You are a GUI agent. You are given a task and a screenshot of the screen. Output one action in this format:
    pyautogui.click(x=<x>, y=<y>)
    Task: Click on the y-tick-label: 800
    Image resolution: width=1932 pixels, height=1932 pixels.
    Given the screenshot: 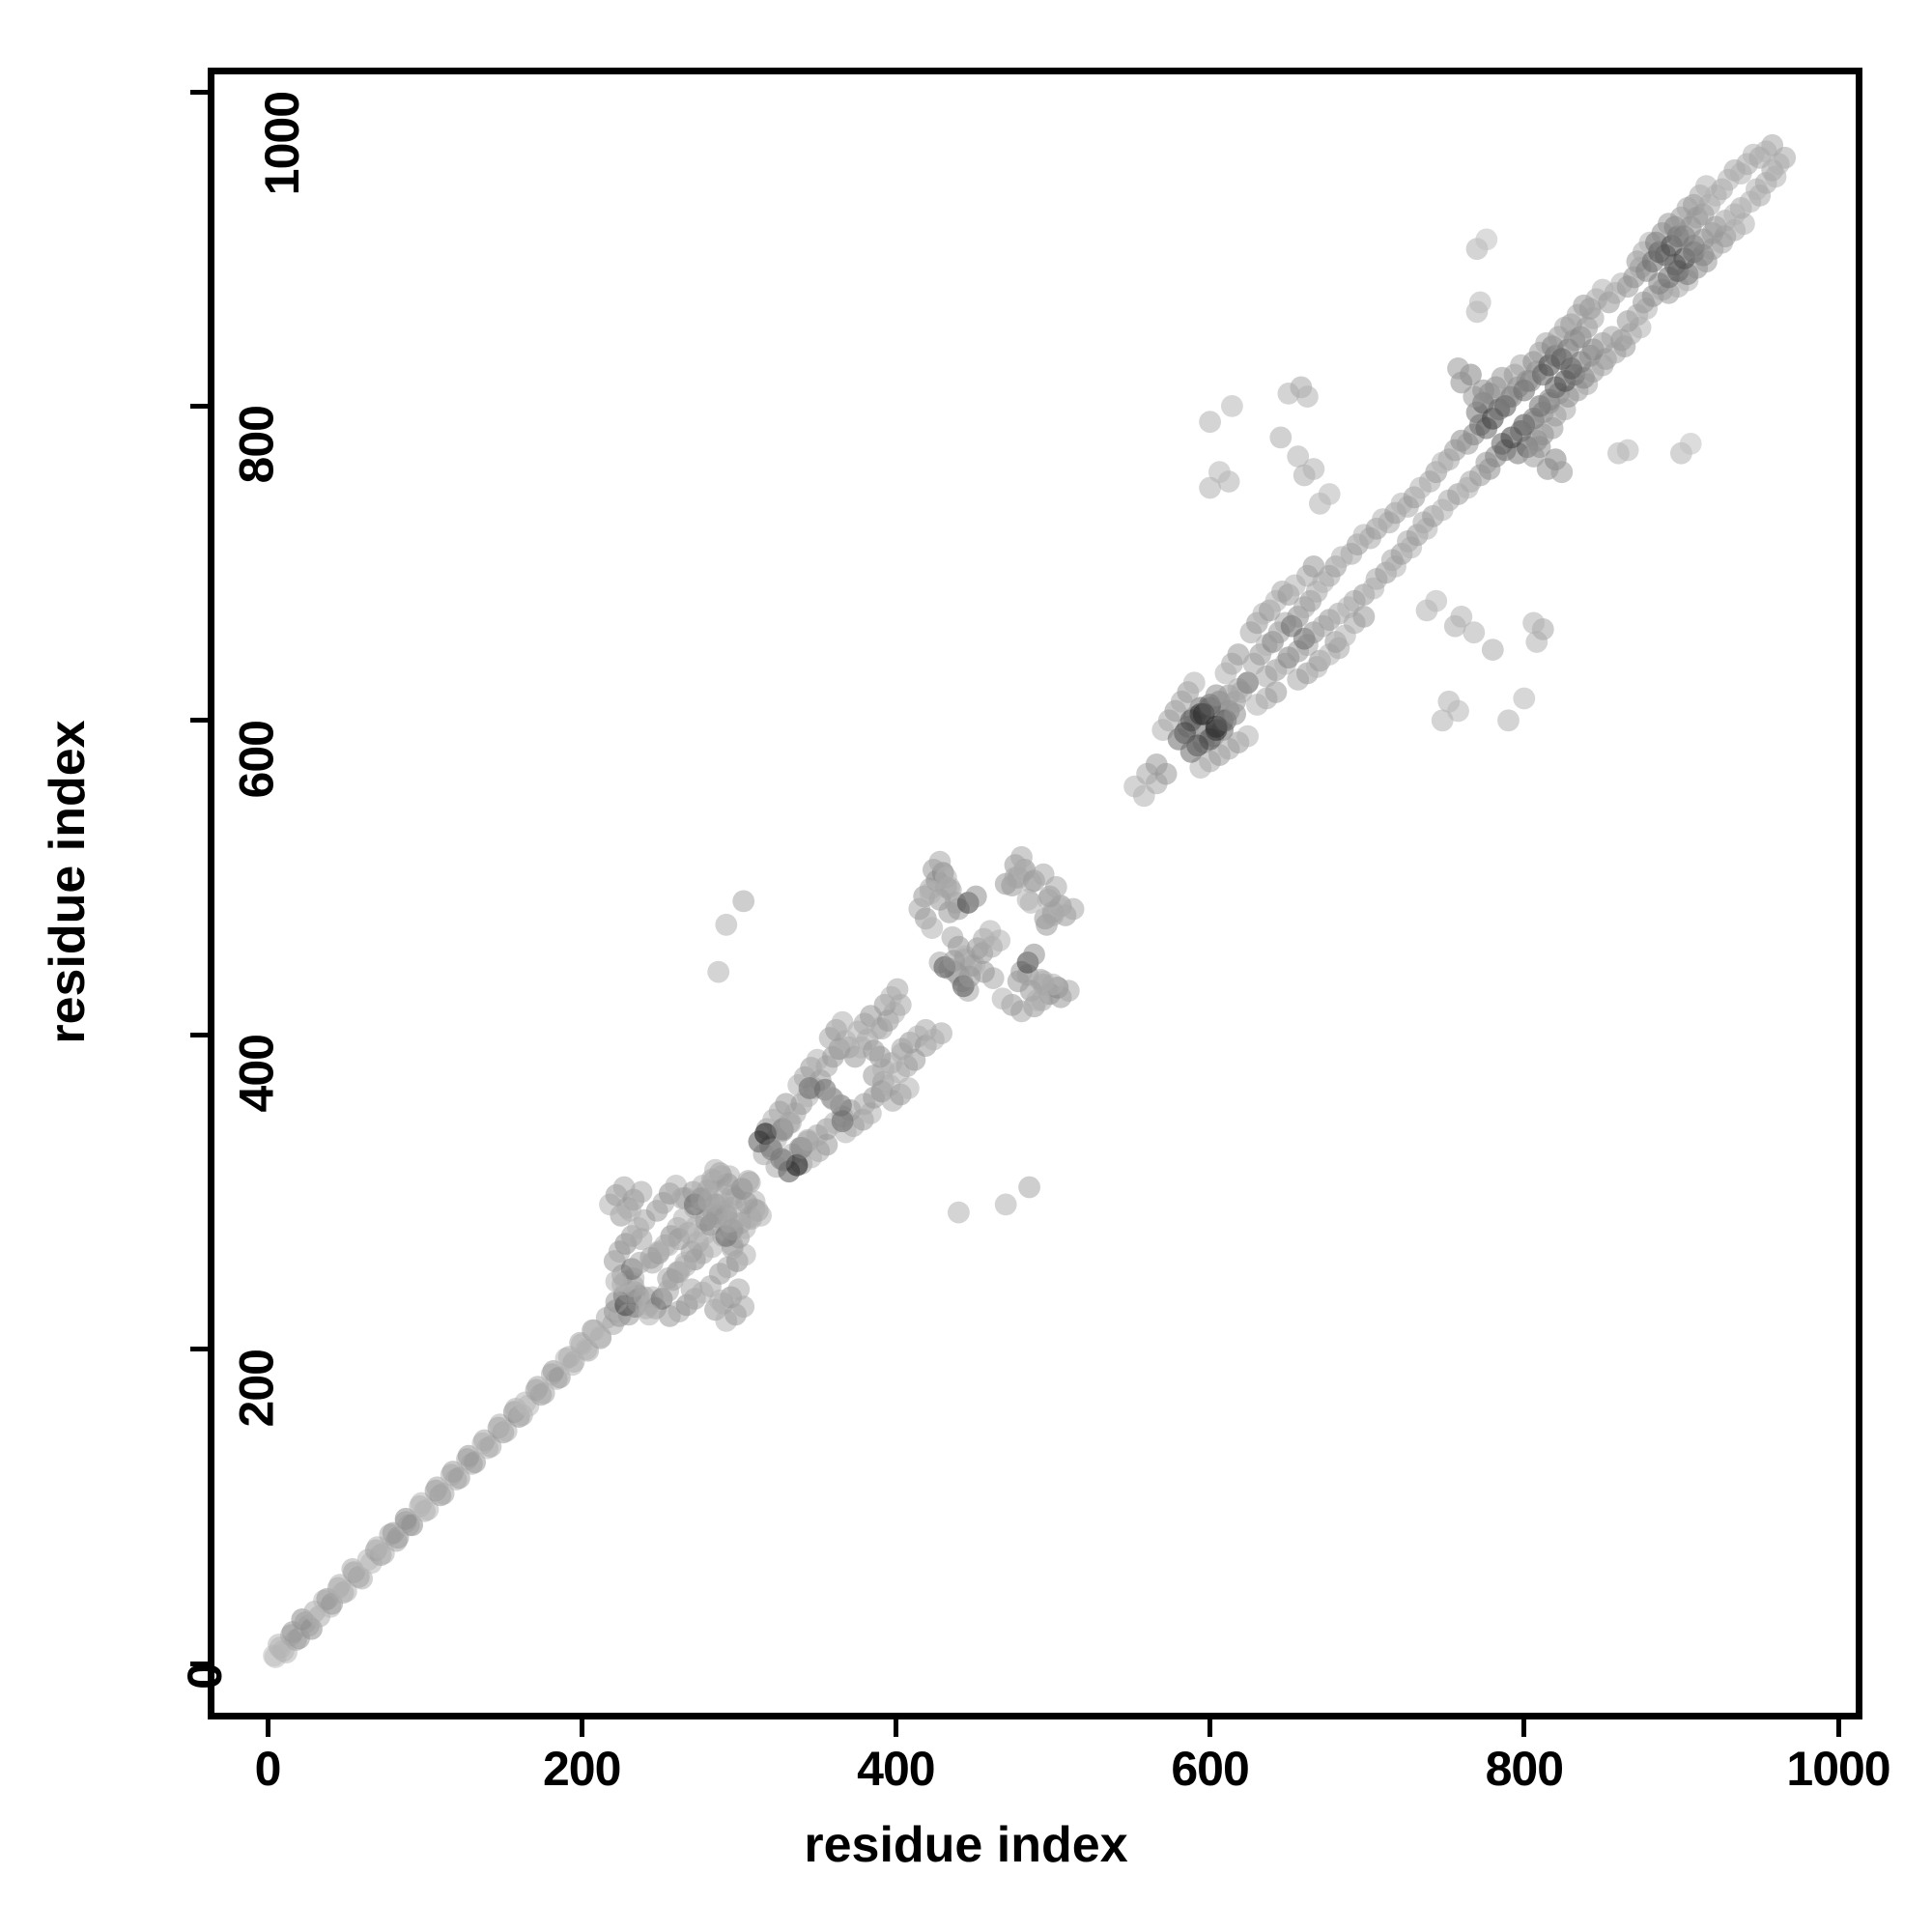 What is the action you would take?
    pyautogui.click(x=256, y=445)
    